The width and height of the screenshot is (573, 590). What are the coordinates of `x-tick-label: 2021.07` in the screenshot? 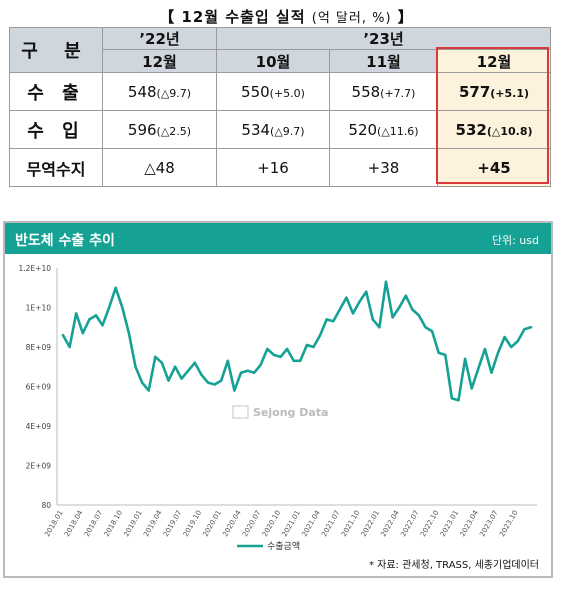 It's located at (330, 523).